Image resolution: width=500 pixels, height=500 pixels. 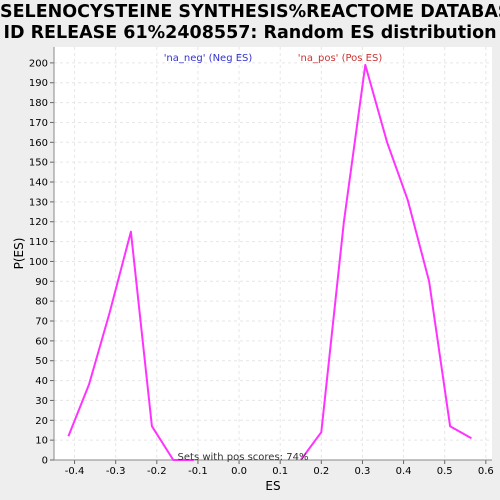 What do you see at coordinates (41, 441) in the screenshot?
I see `y-tick-label: 10` at bounding box center [41, 441].